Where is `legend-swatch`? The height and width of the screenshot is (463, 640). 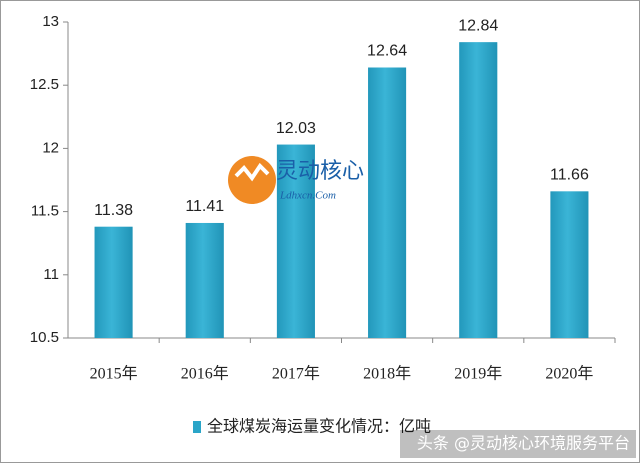 legend-swatch is located at coordinates (197, 427).